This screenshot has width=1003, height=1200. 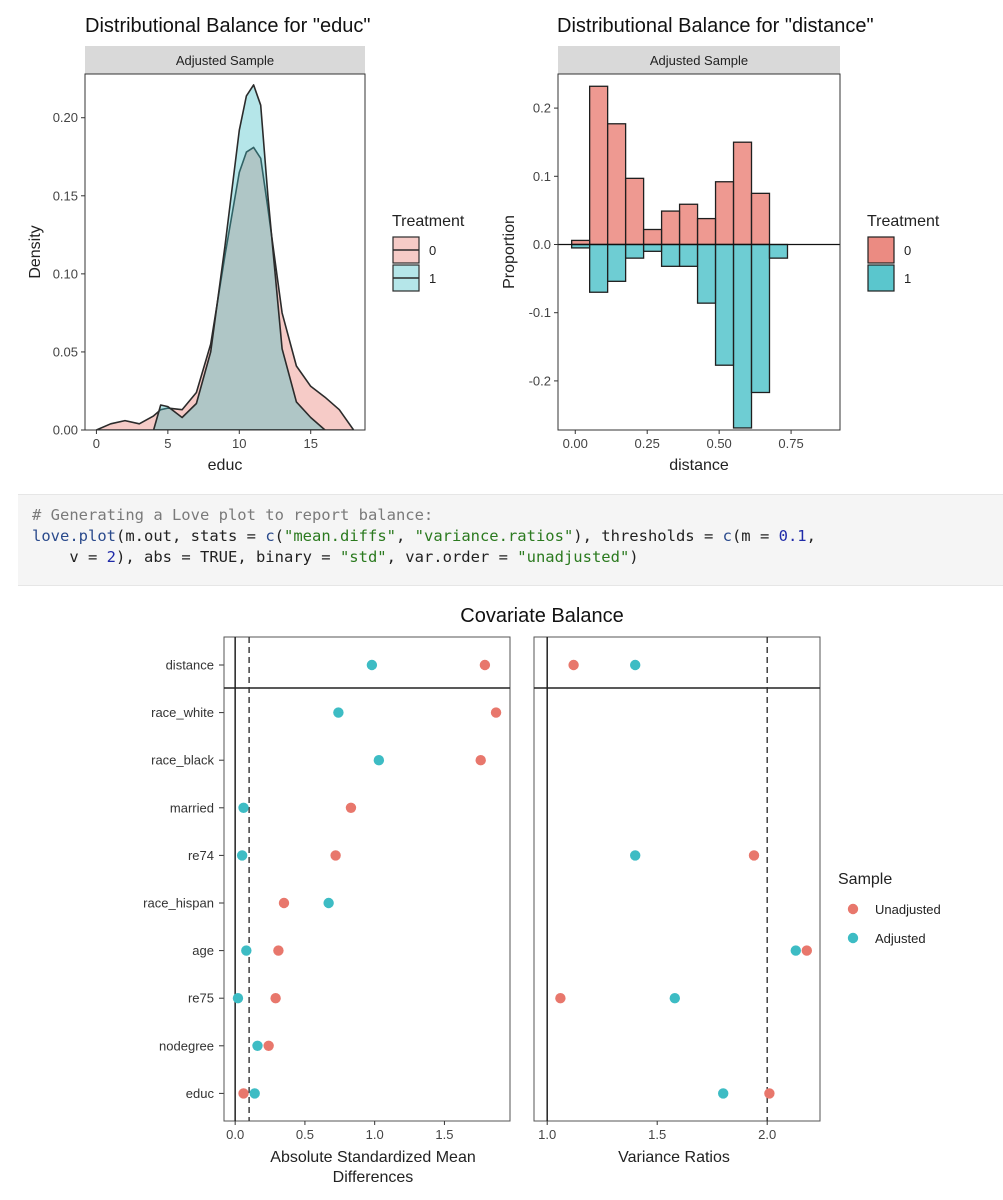 What do you see at coordinates (494, 536) in the screenshot?
I see `code-string: "variance.ratios"` at bounding box center [494, 536].